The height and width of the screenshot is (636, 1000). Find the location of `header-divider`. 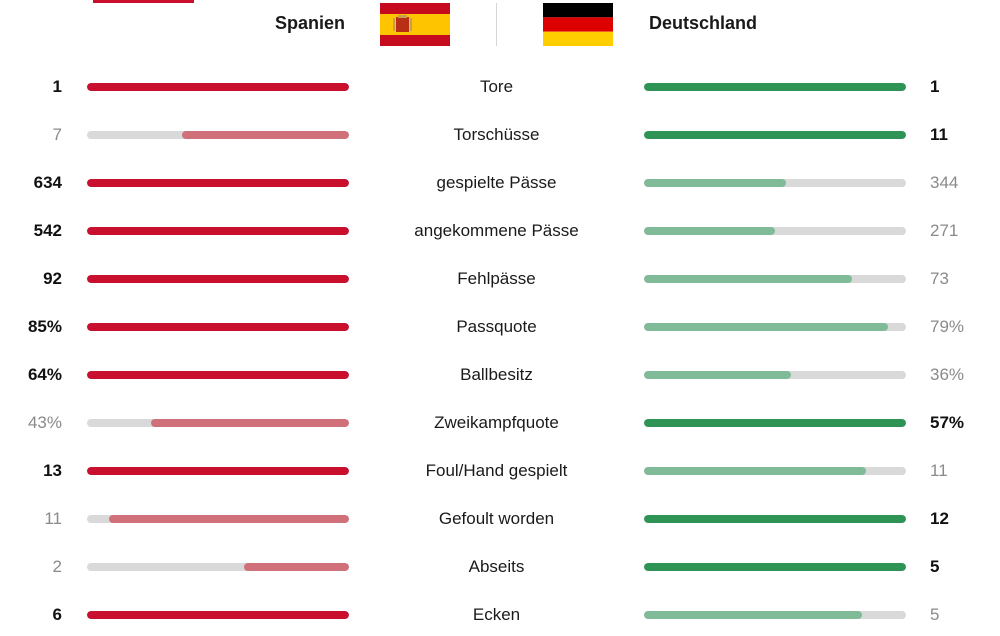

header-divider is located at coordinates (496, 24).